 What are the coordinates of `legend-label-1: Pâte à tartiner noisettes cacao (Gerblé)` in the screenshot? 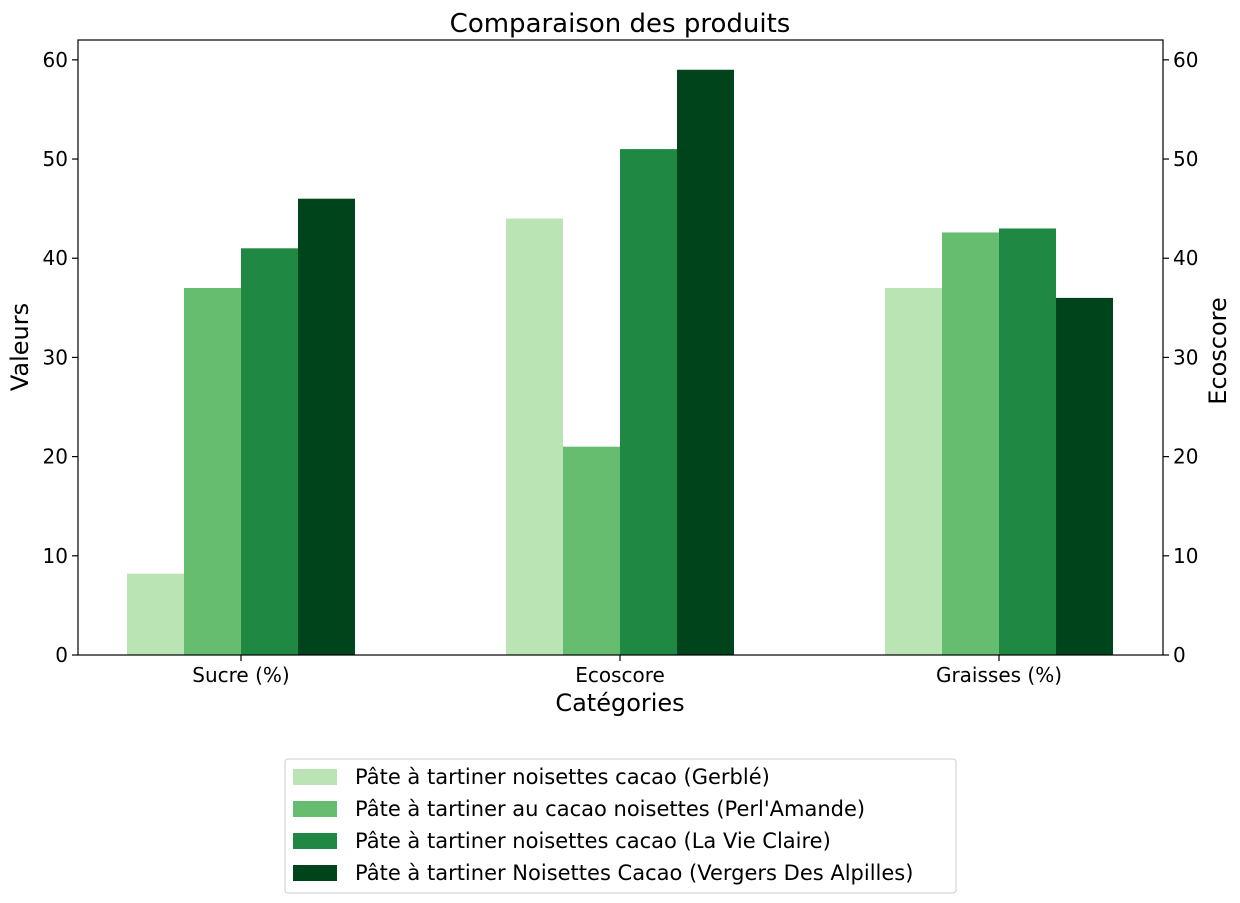 It's located at (562, 777).